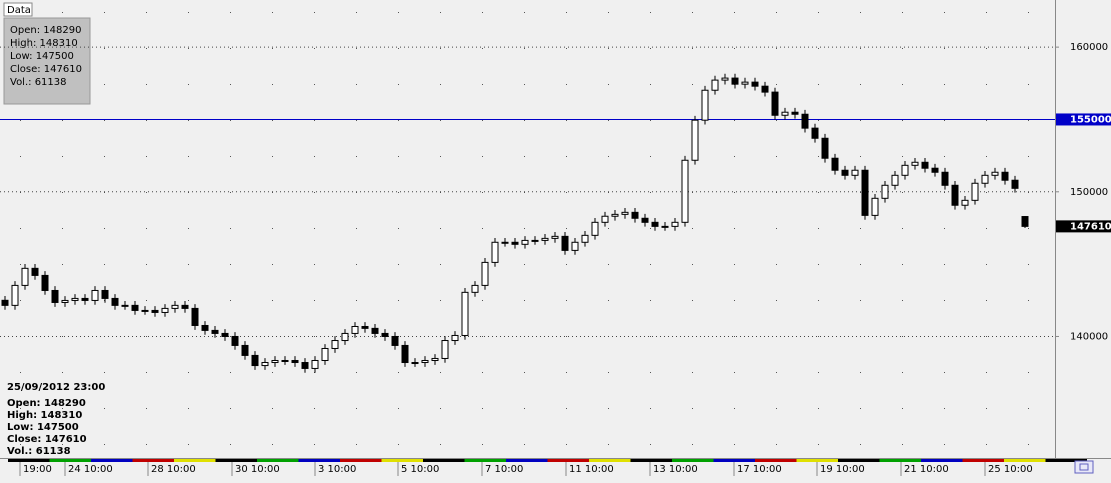 The width and height of the screenshot is (1111, 483). Describe the element at coordinates (42, 56) in the screenshot. I see `info-line: Low: 147500` at that location.